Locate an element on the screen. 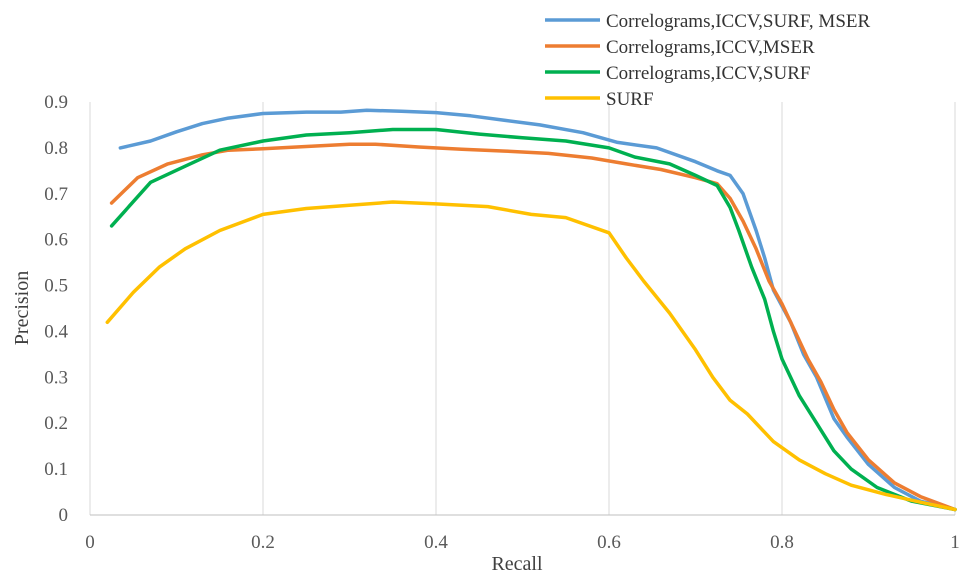  x-axis-title: Recall is located at coordinates (517, 564).